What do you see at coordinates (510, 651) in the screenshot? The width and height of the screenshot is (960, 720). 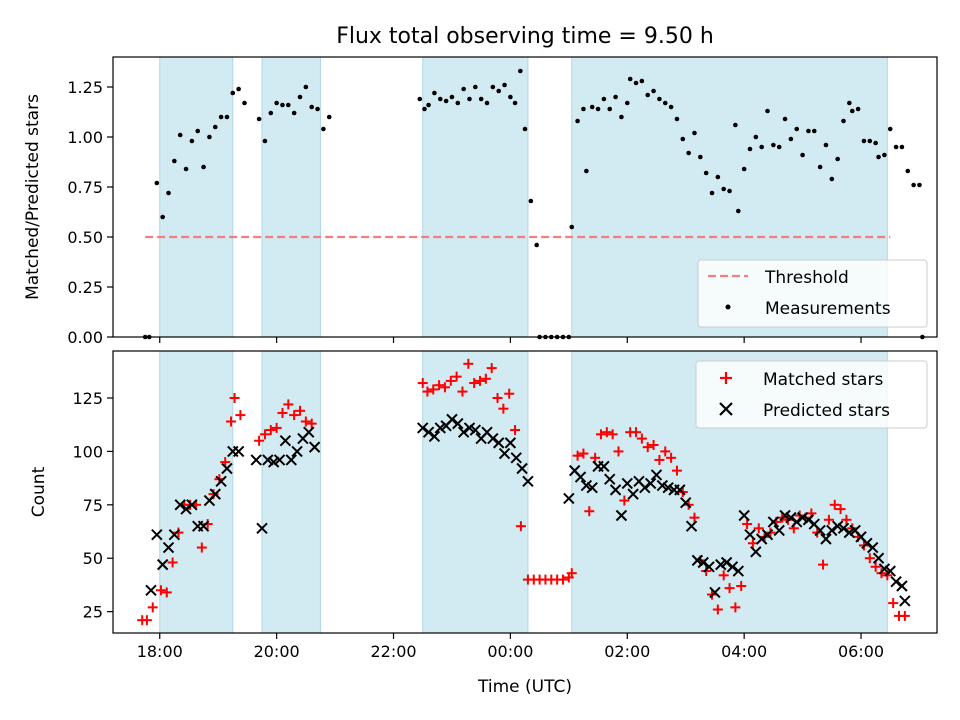 I see `x-tick-label: 00:00` at bounding box center [510, 651].